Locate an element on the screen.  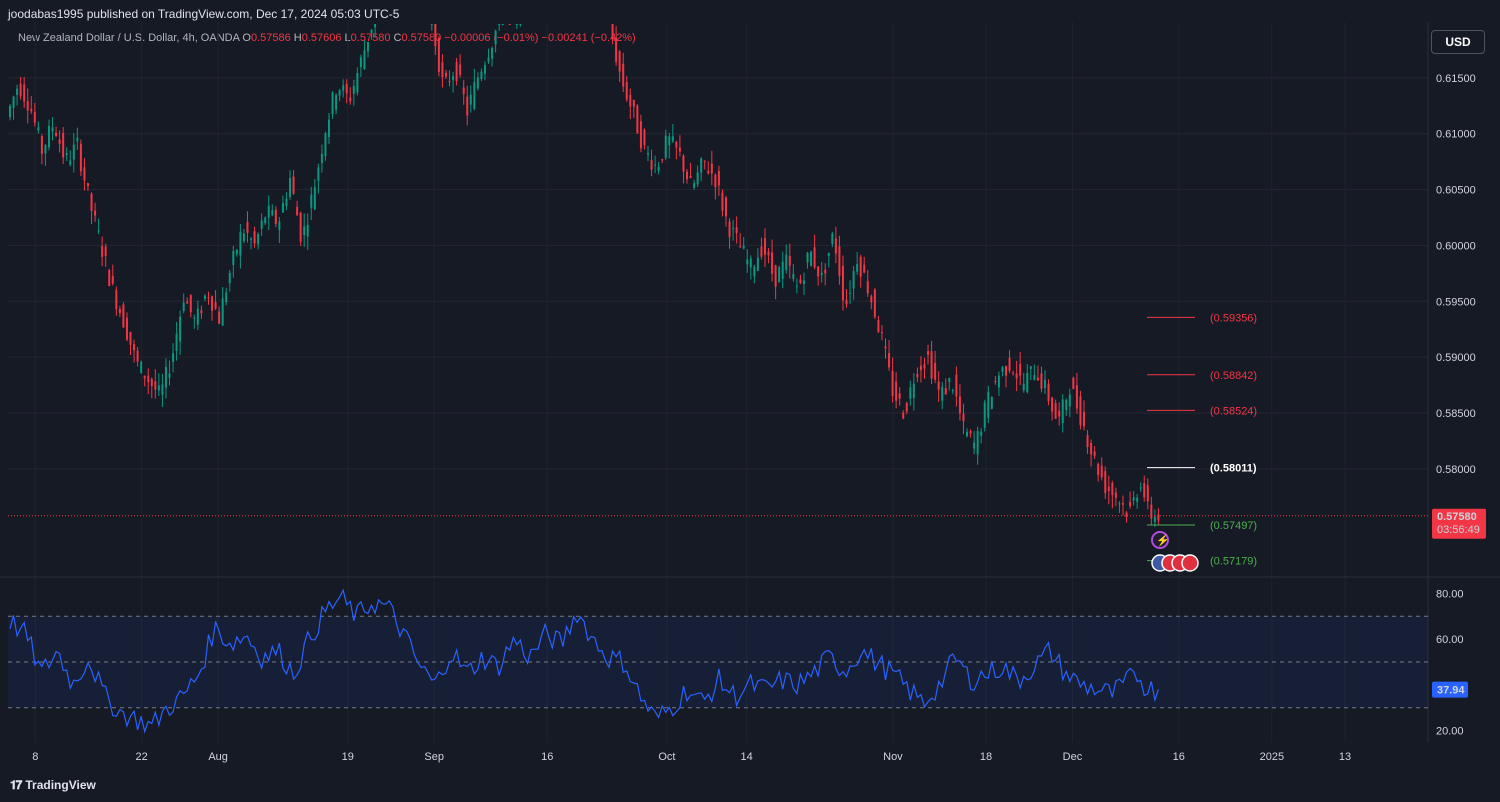
last-price-label: 0.57580 is located at coordinates (1457, 517).